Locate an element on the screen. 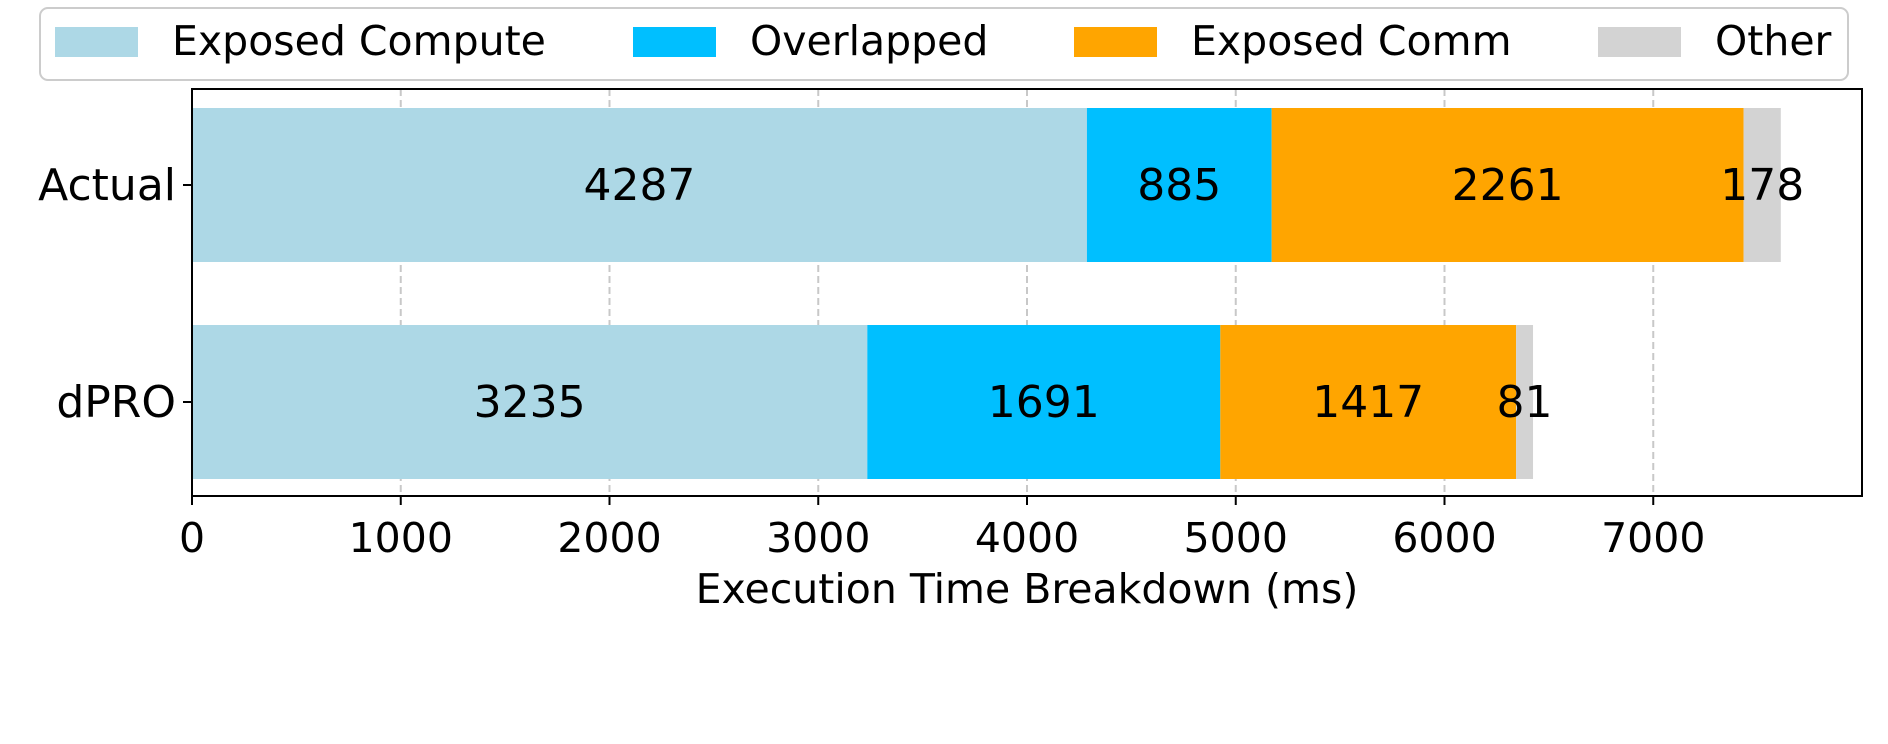 The height and width of the screenshot is (744, 1888). bar-dpro-other is located at coordinates (1525, 402).